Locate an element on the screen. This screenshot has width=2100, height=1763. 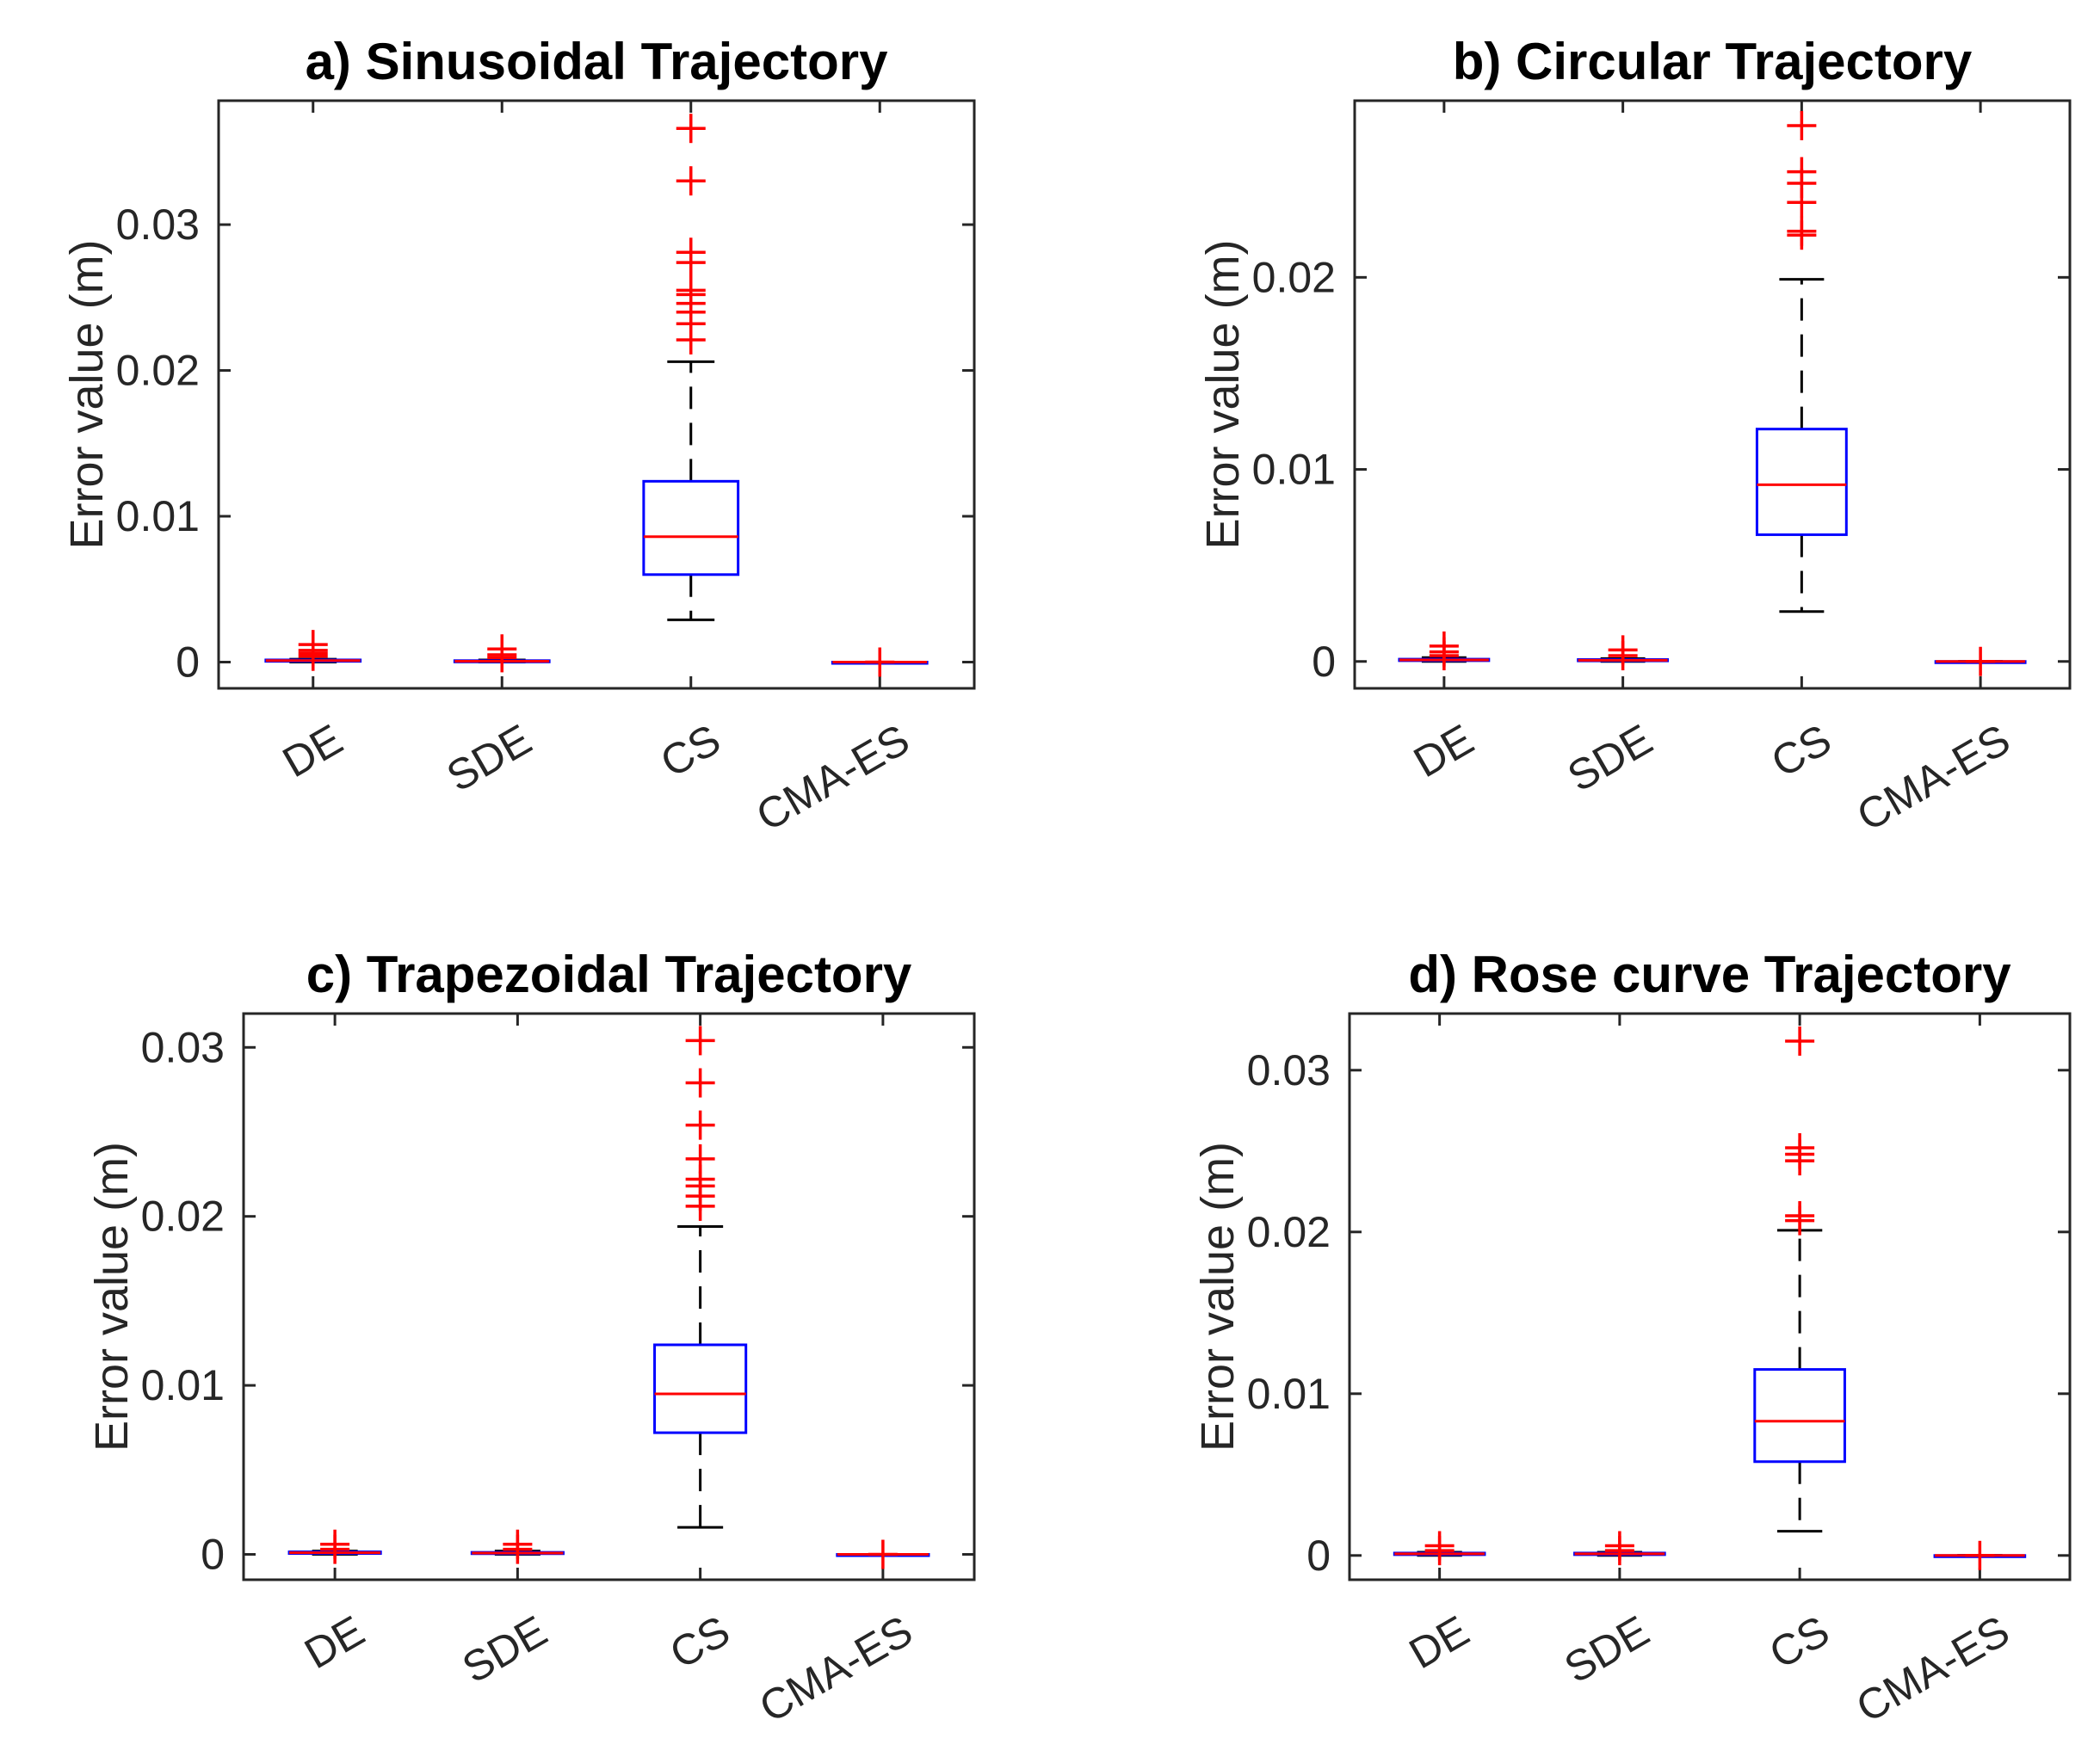
chart-title: d) Rose curve Trajectory is located at coordinates (1709, 975).